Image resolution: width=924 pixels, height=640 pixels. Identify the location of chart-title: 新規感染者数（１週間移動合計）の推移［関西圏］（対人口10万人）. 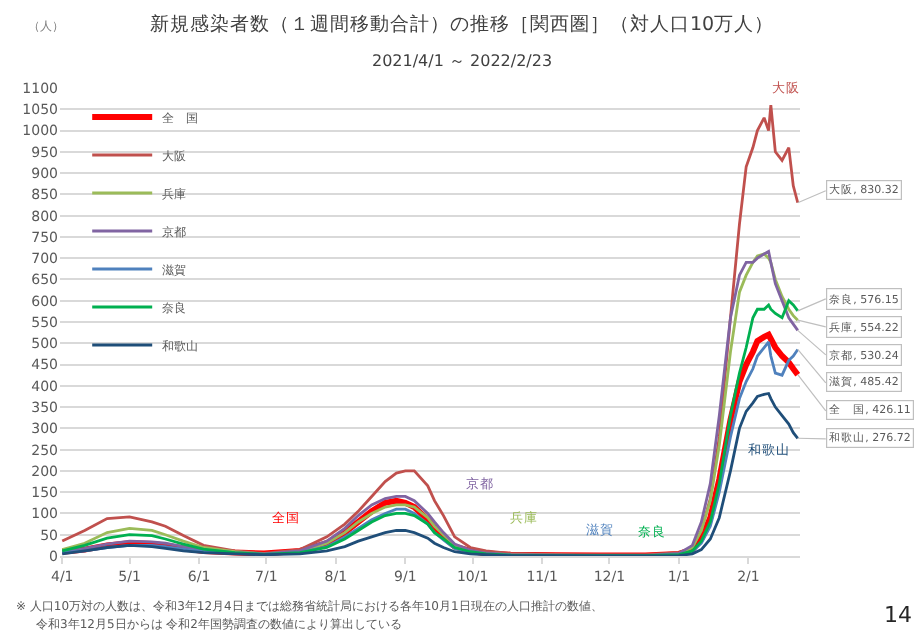
(462, 24).